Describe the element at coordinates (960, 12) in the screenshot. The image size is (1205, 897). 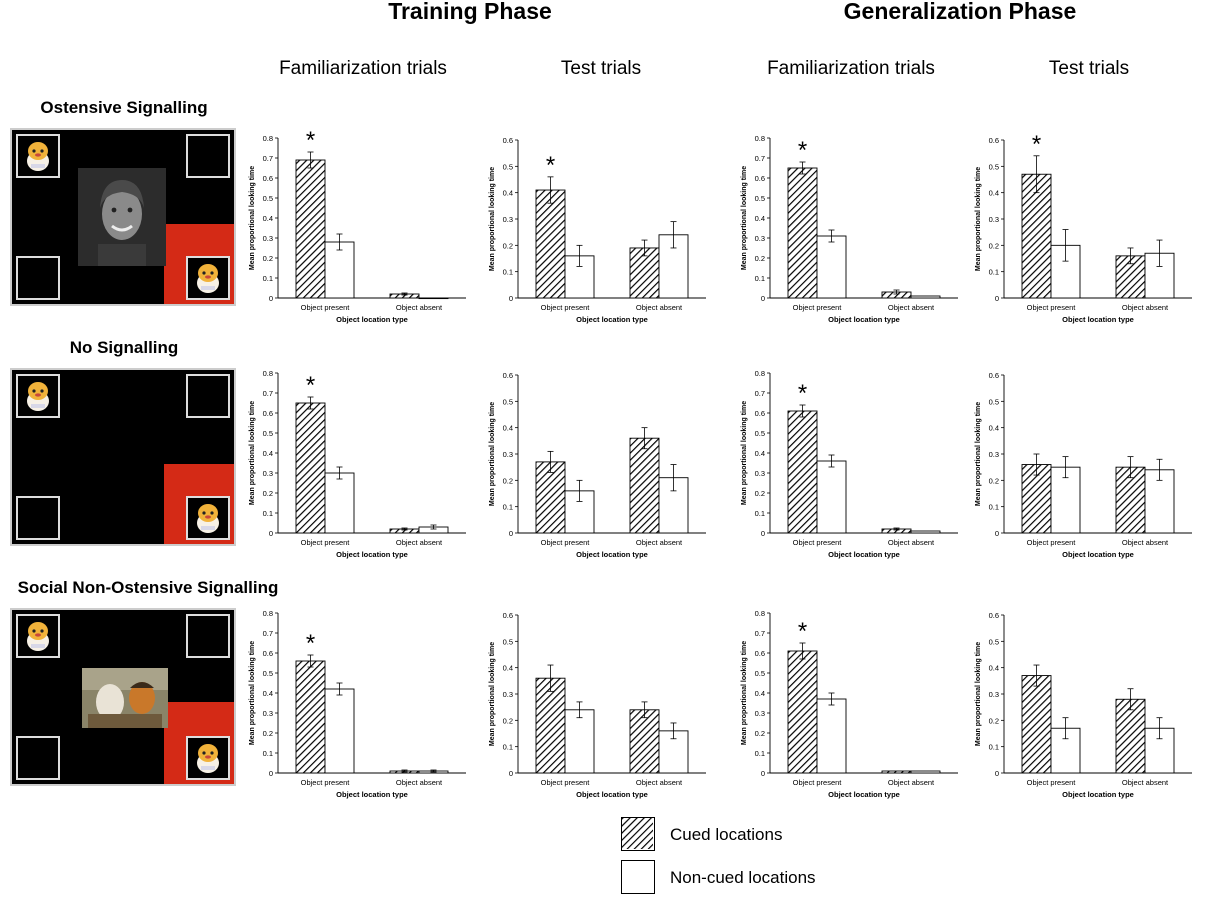
I see `generalization-phase-title: Generalization Phase` at that location.